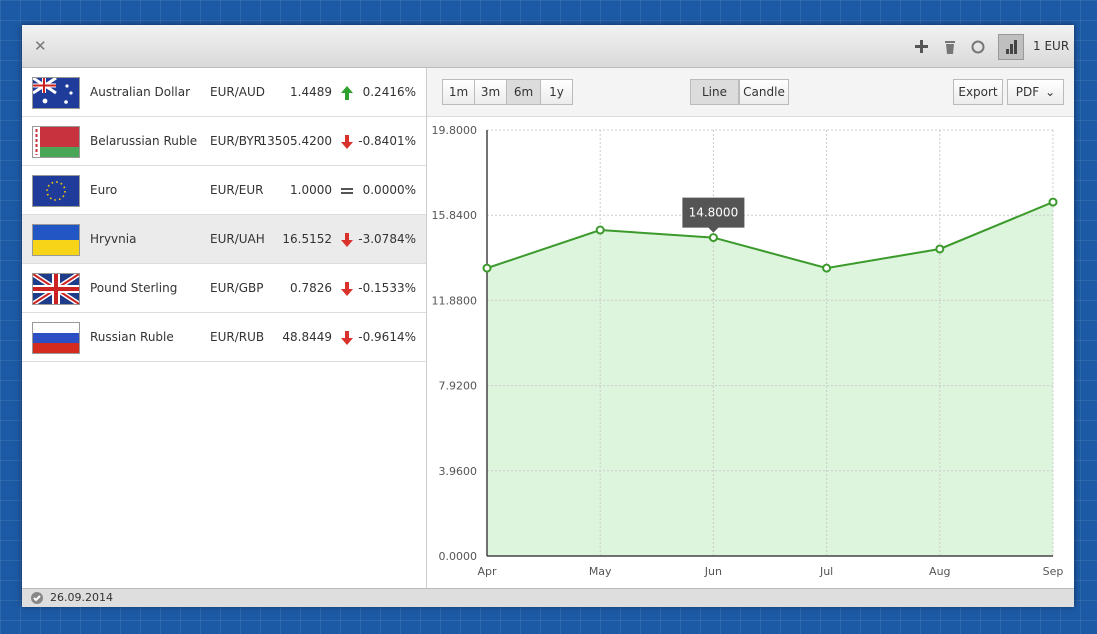  Describe the element at coordinates (113, 239) in the screenshot. I see `currency-name: Hryvnia` at that location.